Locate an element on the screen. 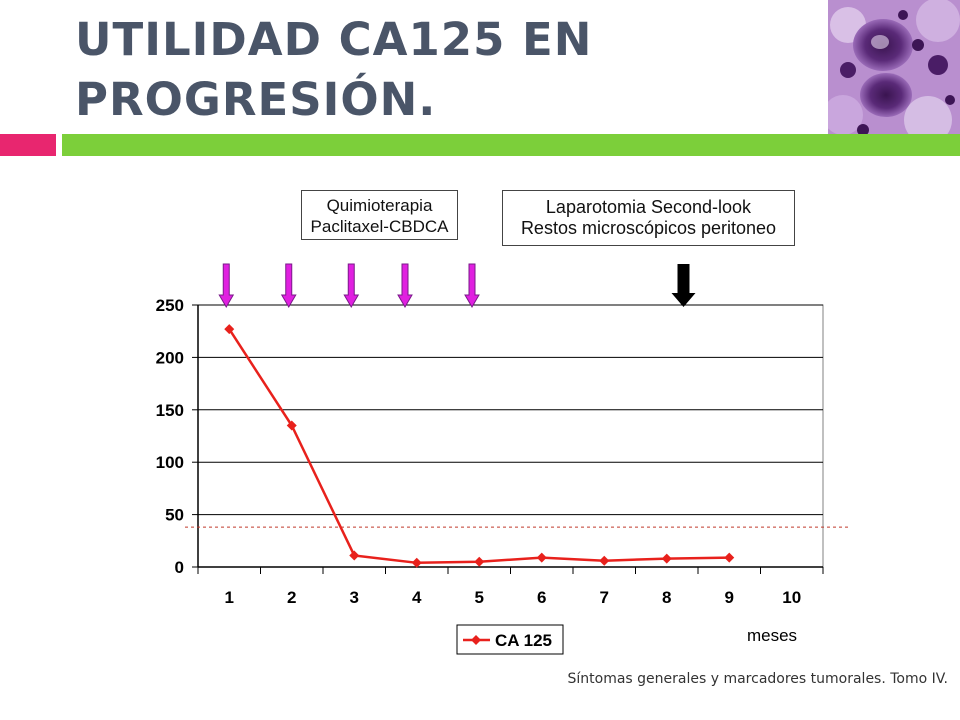  title-line-1: UTILIDAD CA125 EN is located at coordinates (334, 39).